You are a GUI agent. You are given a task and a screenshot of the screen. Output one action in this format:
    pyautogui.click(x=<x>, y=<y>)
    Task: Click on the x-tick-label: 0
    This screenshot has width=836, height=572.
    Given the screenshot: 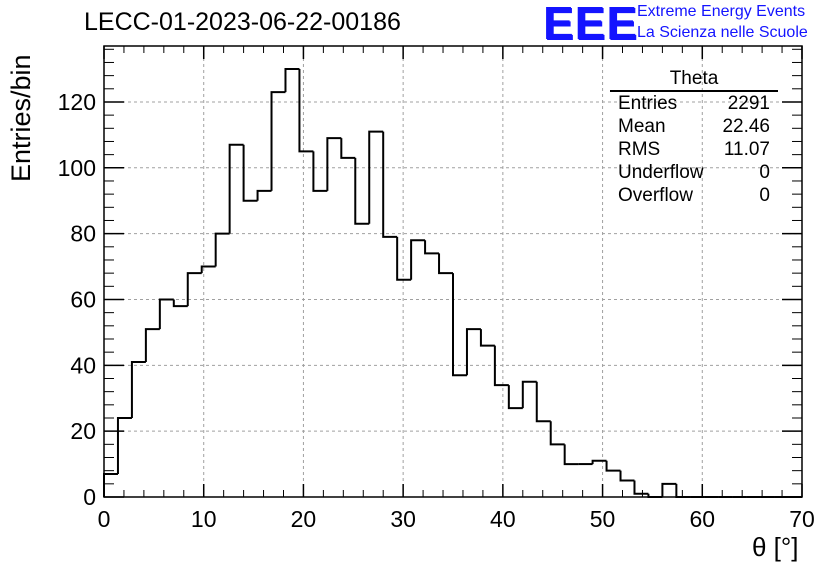 What is the action you would take?
    pyautogui.click(x=104, y=519)
    